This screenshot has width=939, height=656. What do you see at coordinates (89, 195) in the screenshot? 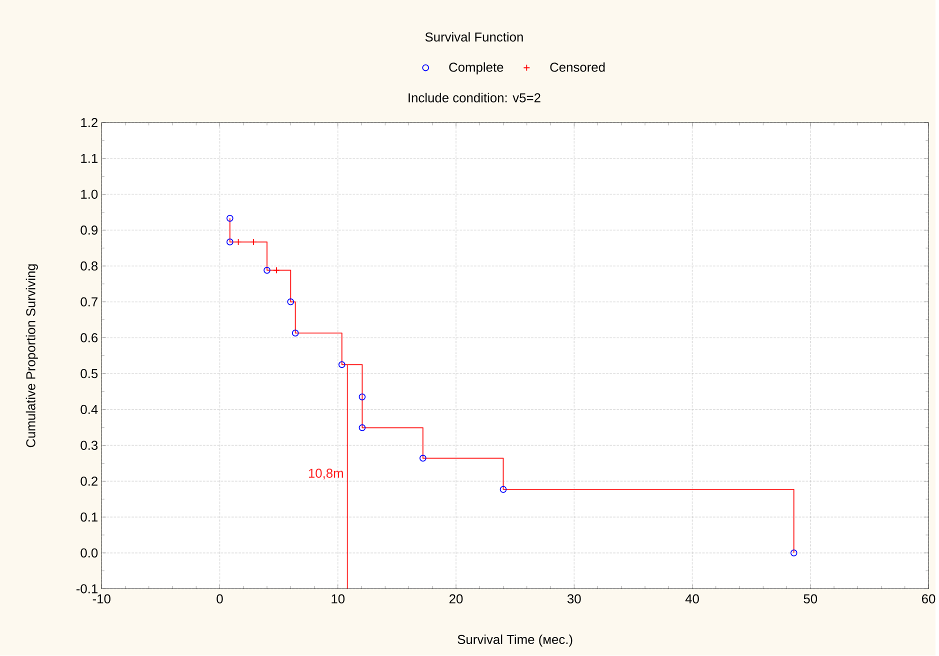
I see `y-tick-label: 1.0` at bounding box center [89, 195].